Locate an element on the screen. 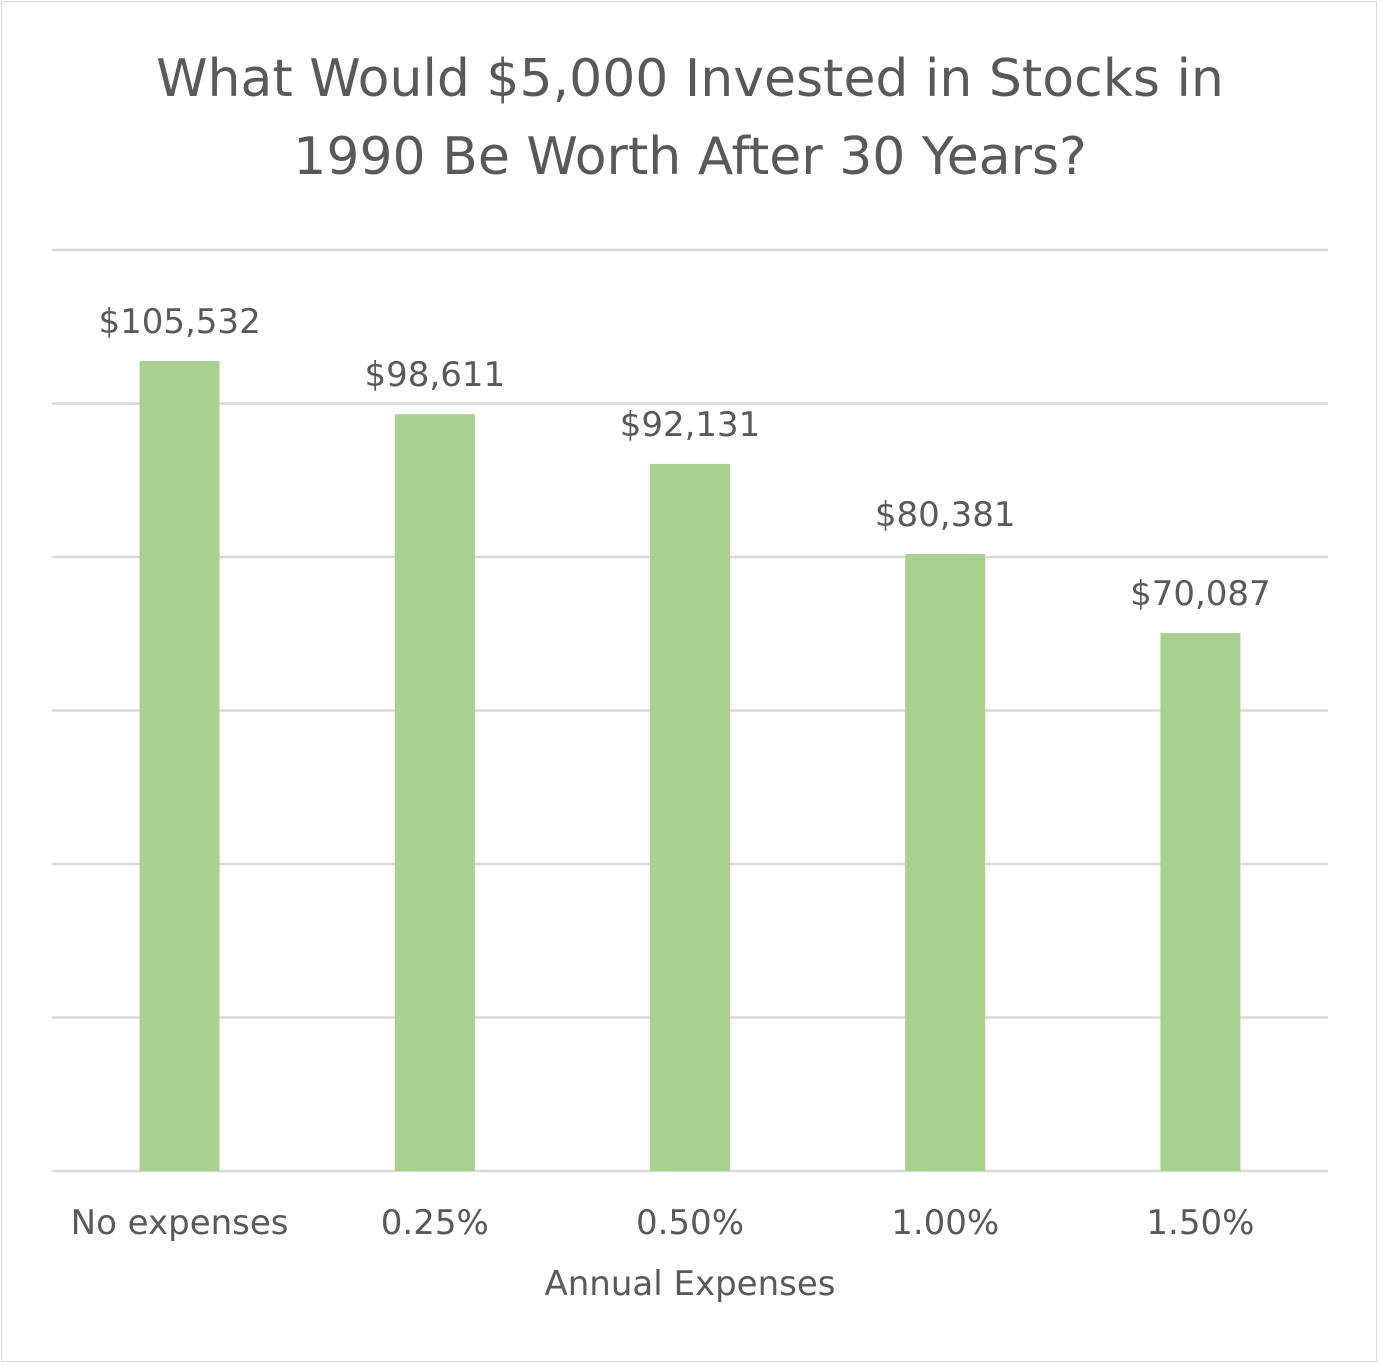  data-label-3: $80,381 is located at coordinates (945, 515).